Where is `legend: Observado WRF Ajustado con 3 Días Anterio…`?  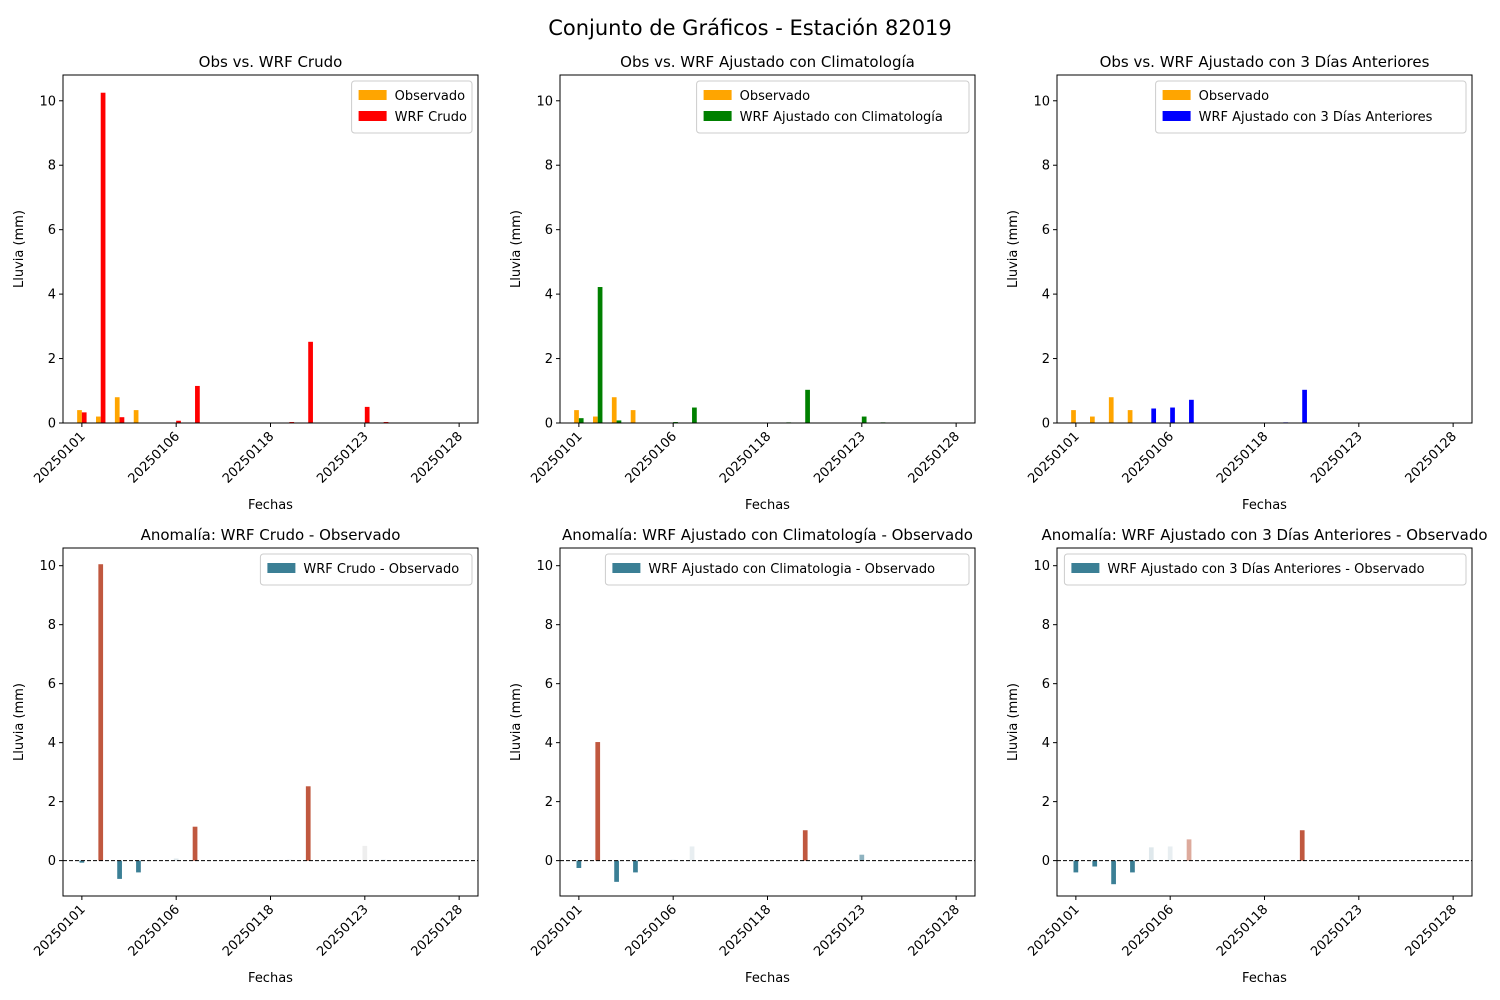 legend: Observado WRF Ajustado con 3 Días Anterio… is located at coordinates (1311, 107).